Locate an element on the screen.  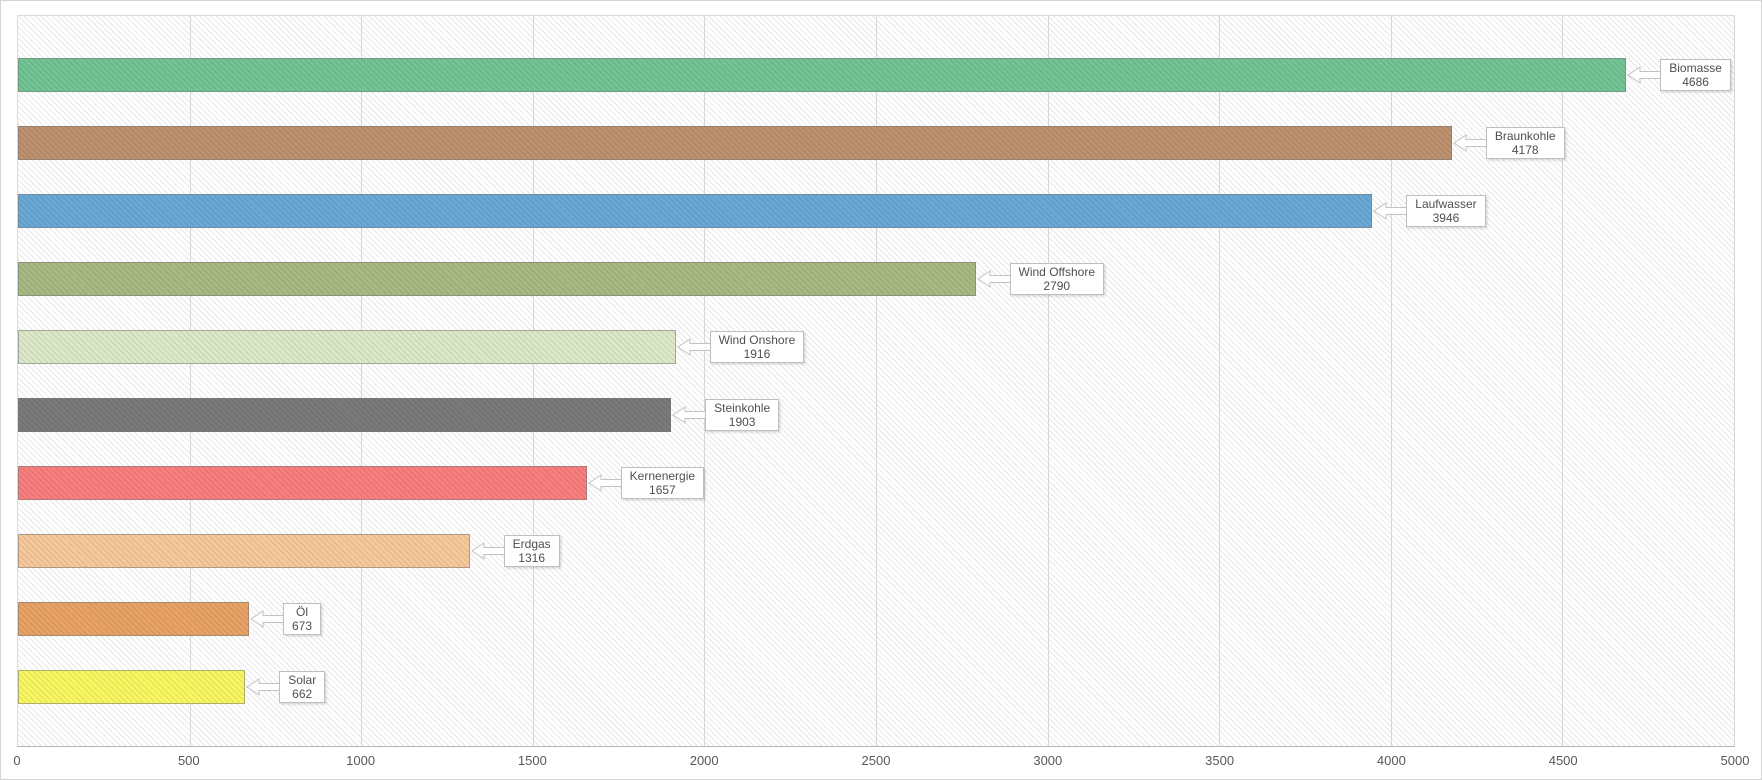
callout-label: Kernenergie is located at coordinates (662, 476).